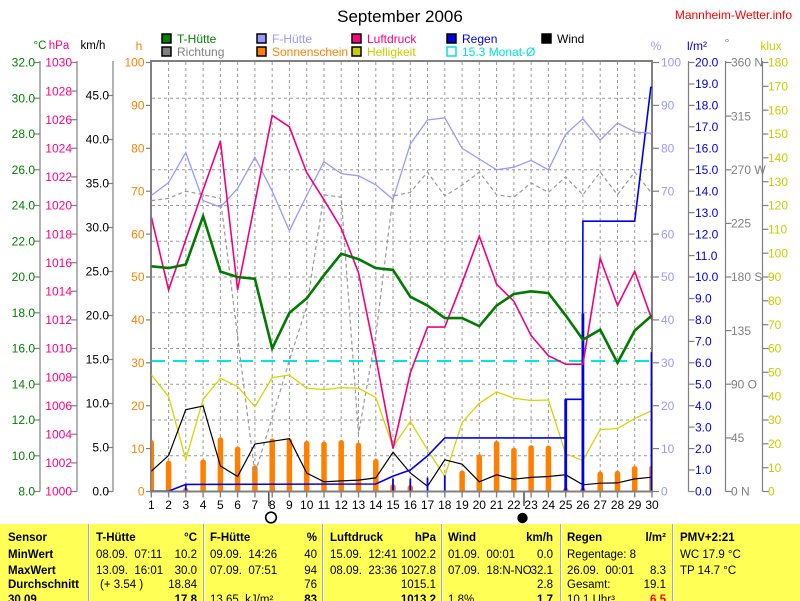 This screenshot has height=601, width=800. What do you see at coordinates (24, 63) in the screenshot?
I see `svg-text: 32.0` at bounding box center [24, 63].